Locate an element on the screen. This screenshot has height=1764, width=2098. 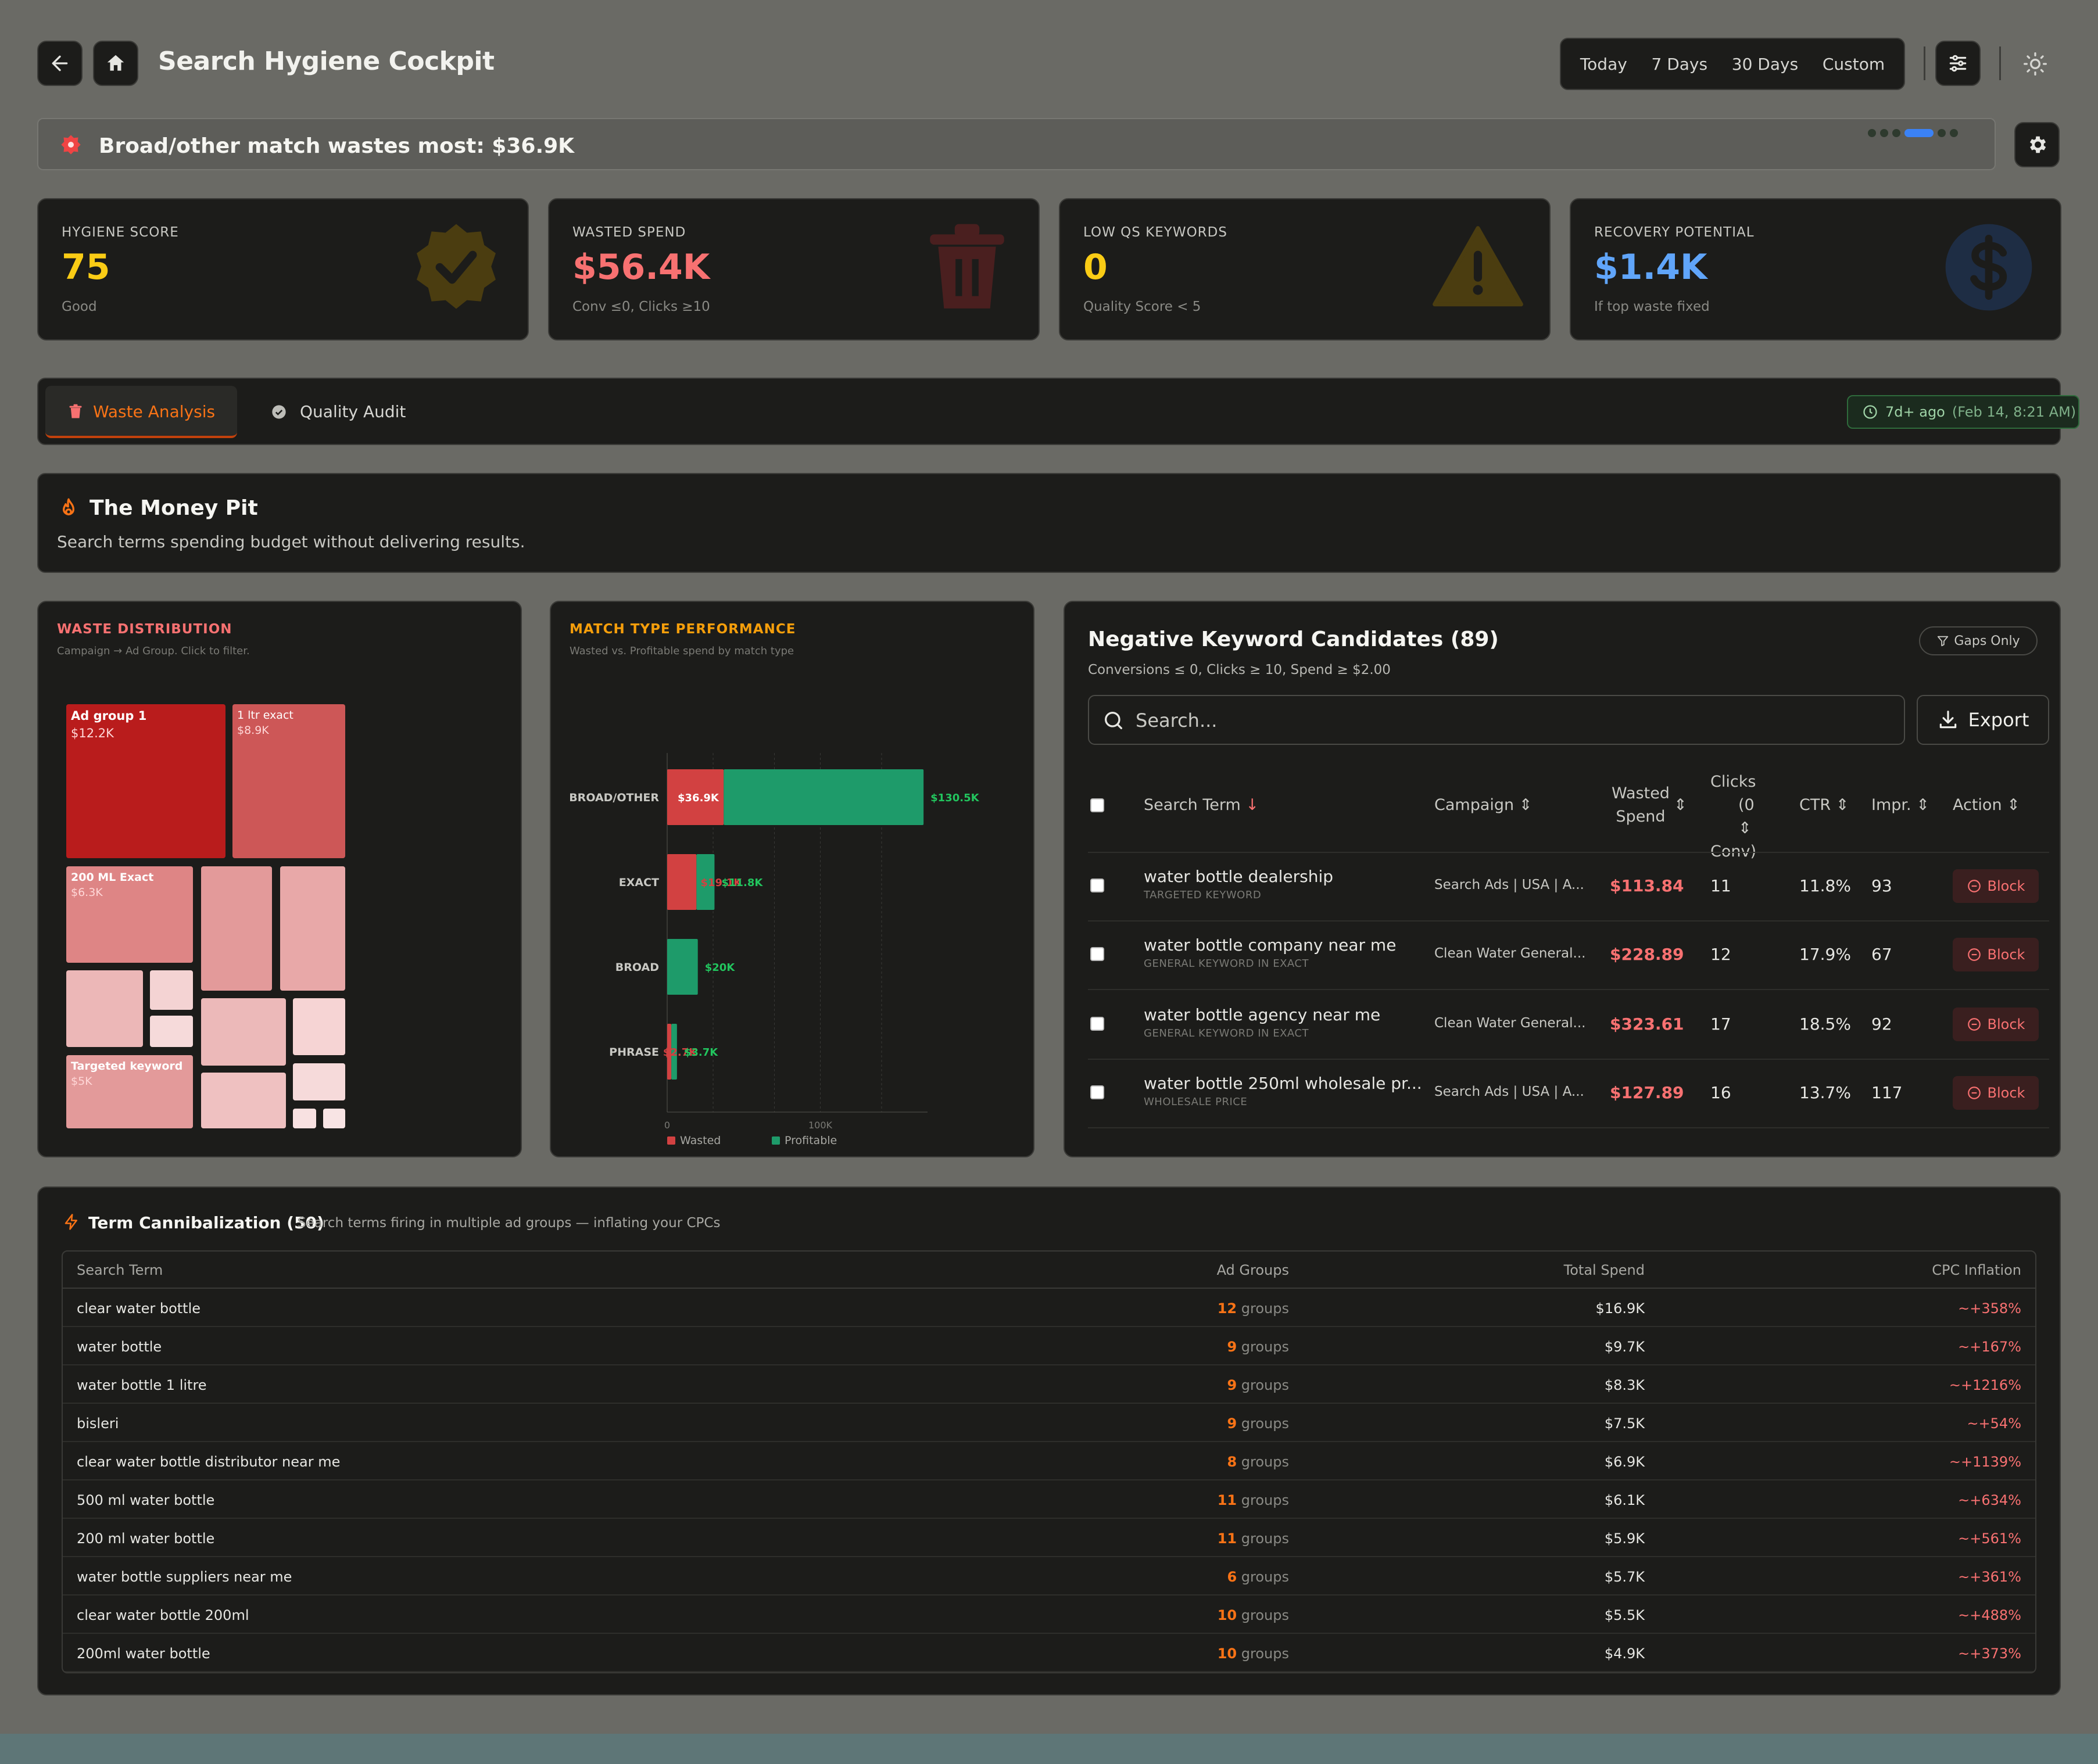
impressions: 92 is located at coordinates (1882, 1024).